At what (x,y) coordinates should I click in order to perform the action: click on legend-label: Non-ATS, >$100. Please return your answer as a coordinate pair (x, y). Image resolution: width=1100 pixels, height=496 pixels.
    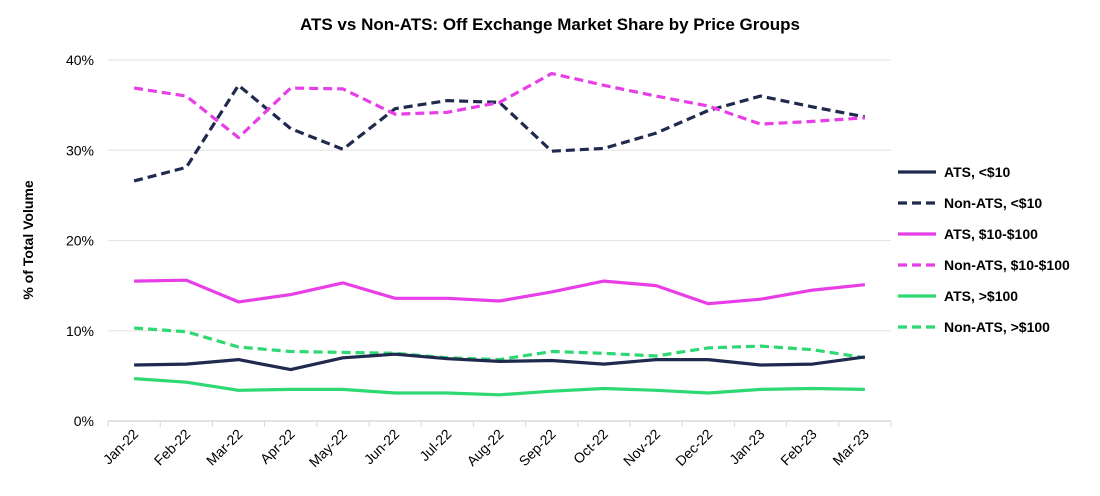
    Looking at the image, I should click on (997, 327).